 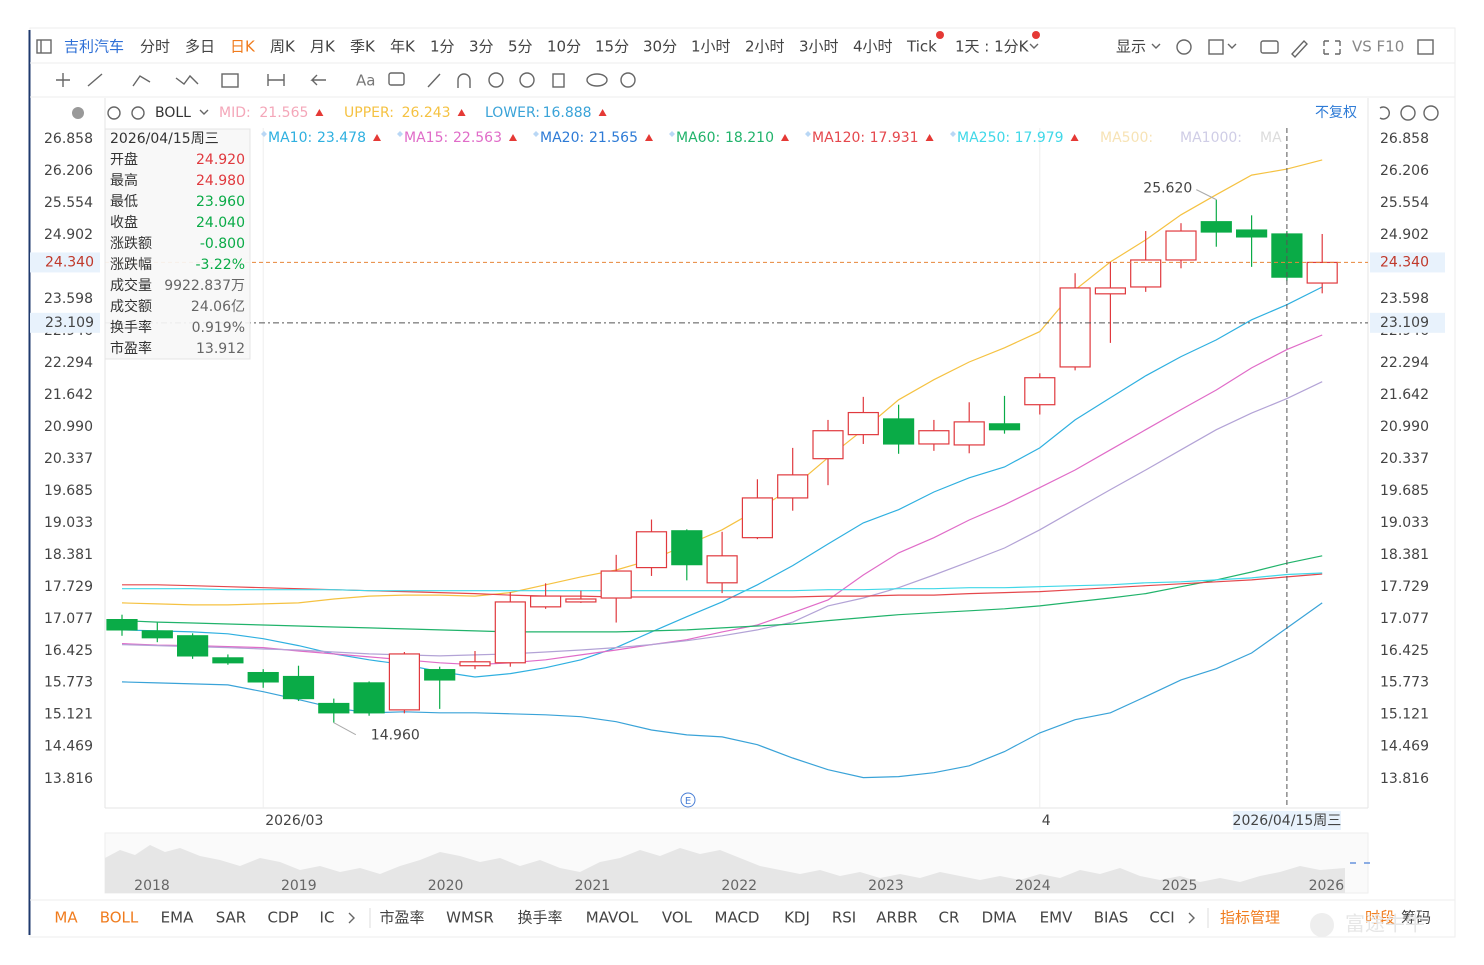 I want to click on y-tick-label: 15.773, so click(x=68, y=683).